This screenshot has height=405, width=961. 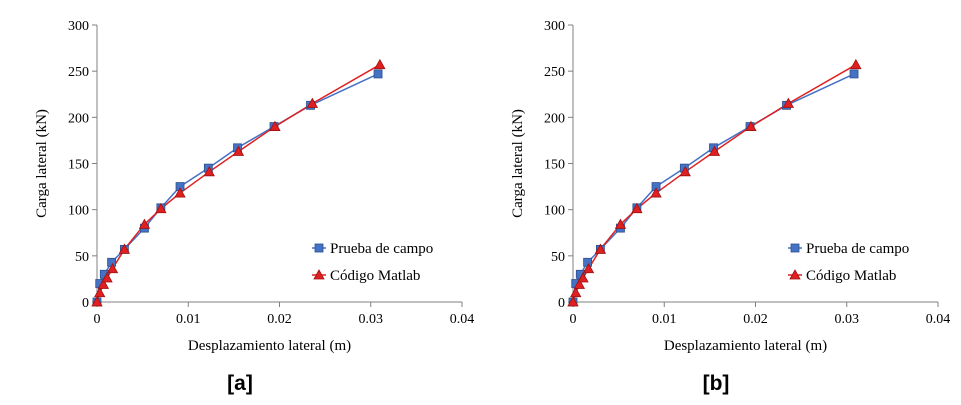 What do you see at coordinates (240, 383) in the screenshot?
I see `panel-label-a: [a]` at bounding box center [240, 383].